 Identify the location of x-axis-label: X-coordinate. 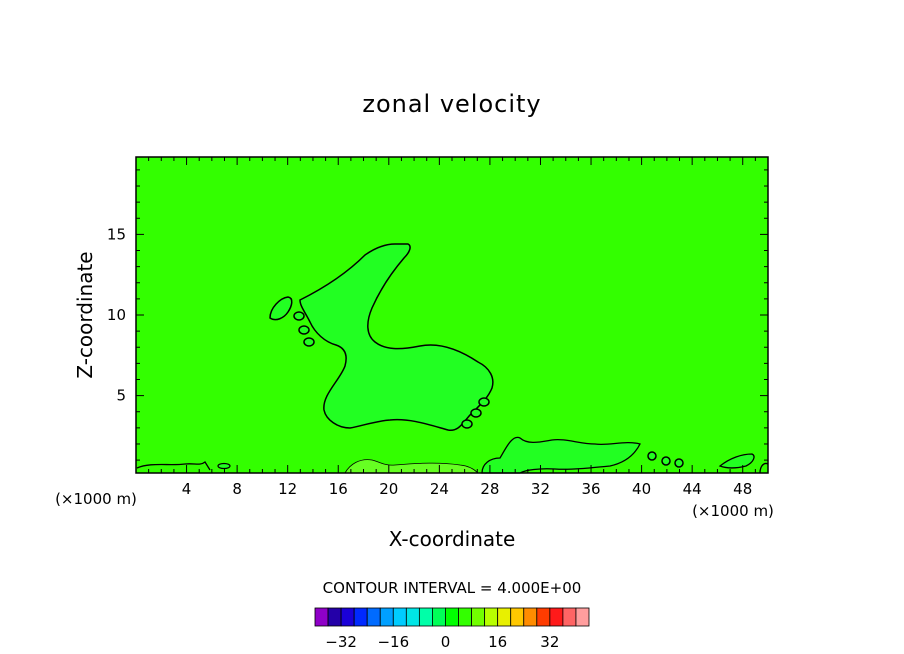
(452, 539).